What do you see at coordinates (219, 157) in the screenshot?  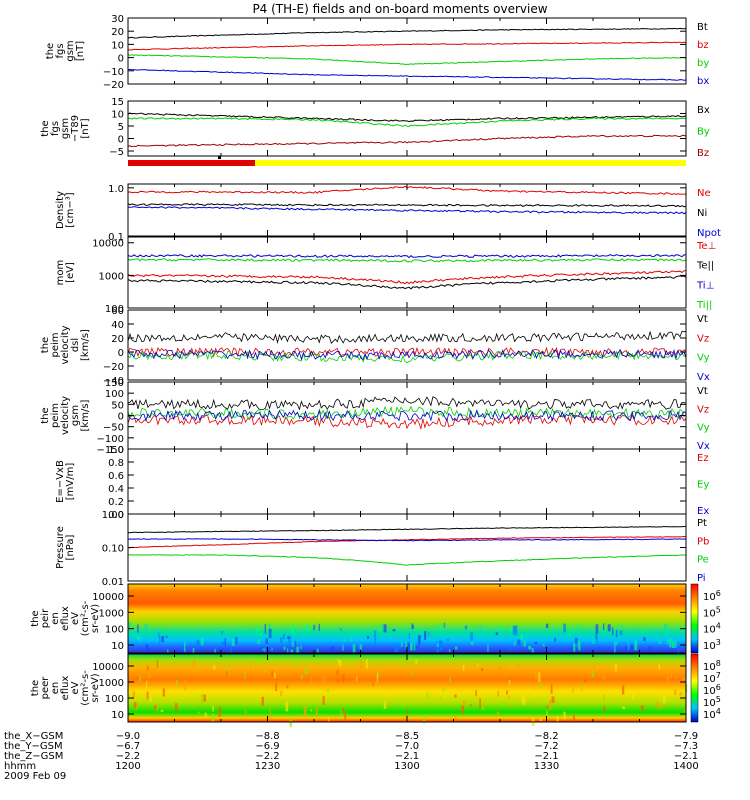 I see `mode-marker` at bounding box center [219, 157].